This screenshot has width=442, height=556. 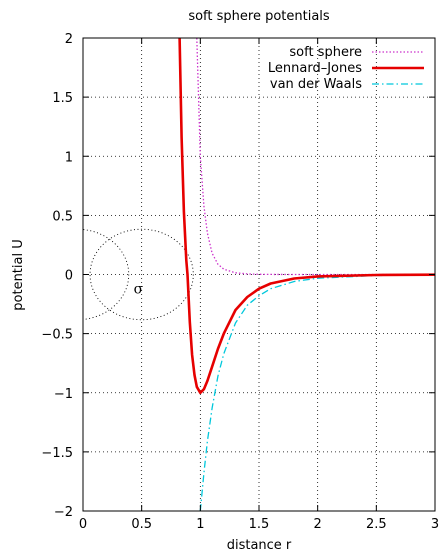 What do you see at coordinates (318, 524) in the screenshot?
I see `x-tick-label: 2` at bounding box center [318, 524].